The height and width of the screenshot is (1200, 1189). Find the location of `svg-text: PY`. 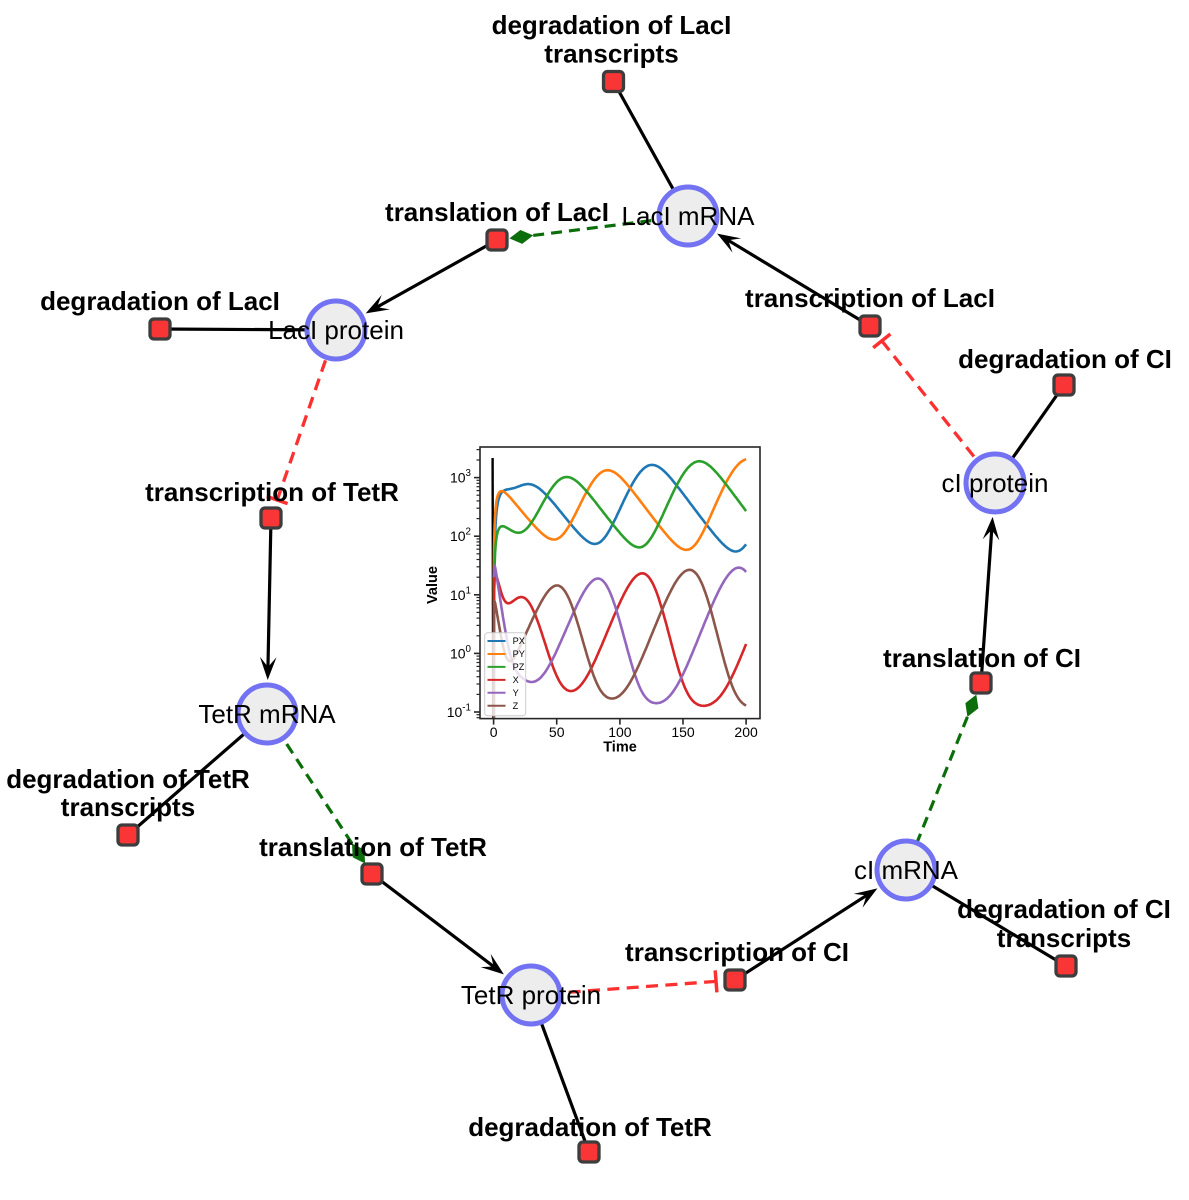

svg-text: PY is located at coordinates (519, 654).